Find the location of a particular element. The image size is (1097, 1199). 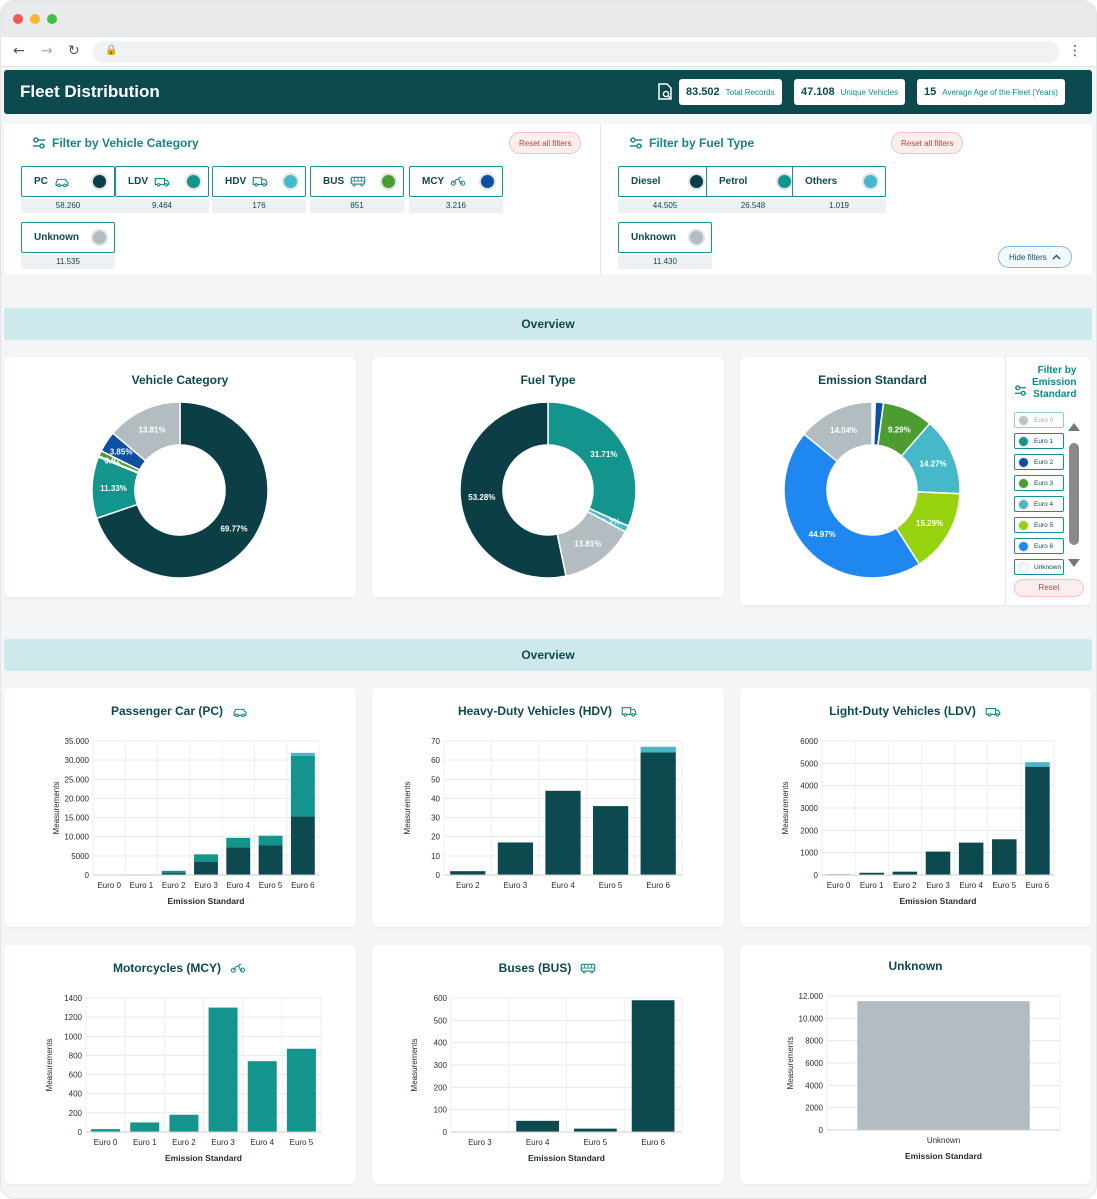

truck-icon is located at coordinates (629, 711).